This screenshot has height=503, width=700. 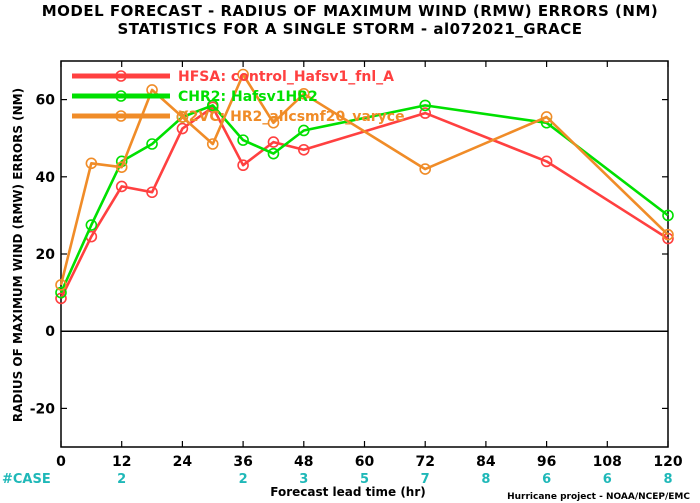 What do you see at coordinates (248, 97) in the screenshot?
I see `legend-label-1: CHR2: Hafsv1HR2` at bounding box center [248, 97].